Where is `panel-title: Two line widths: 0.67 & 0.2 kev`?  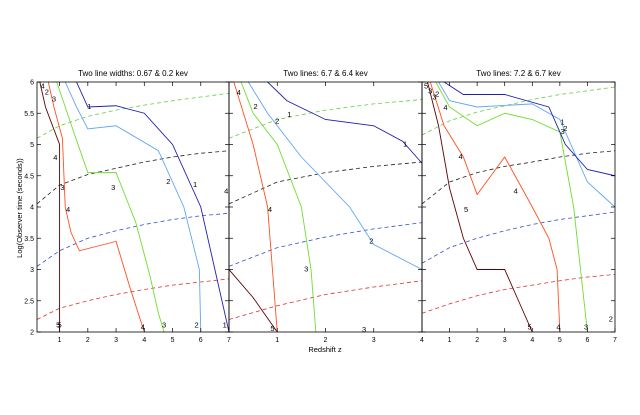
panel-title: Two line widths: 0.67 & 0.2 kev is located at coordinates (133, 73).